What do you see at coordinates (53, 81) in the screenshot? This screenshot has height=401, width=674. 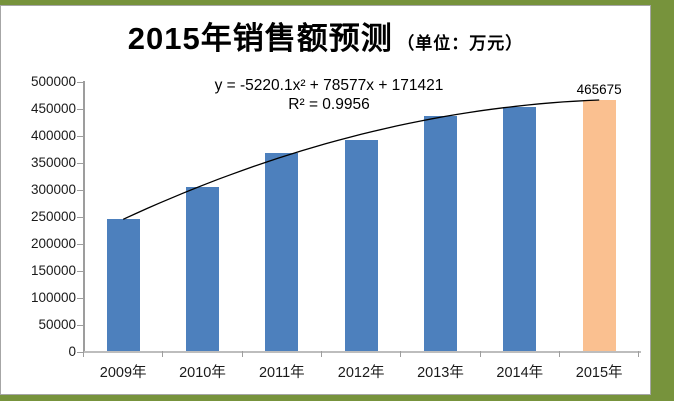 I see `y-tick-label-500000: 500000` at bounding box center [53, 81].